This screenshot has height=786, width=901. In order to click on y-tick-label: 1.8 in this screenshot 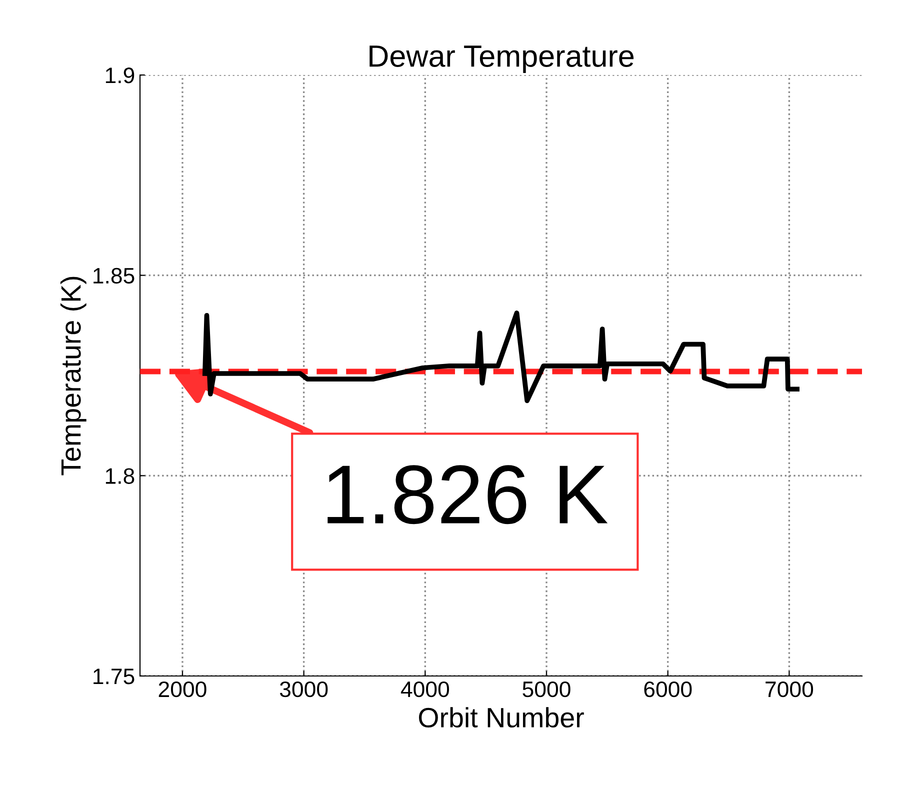, I will do `click(120, 476)`.